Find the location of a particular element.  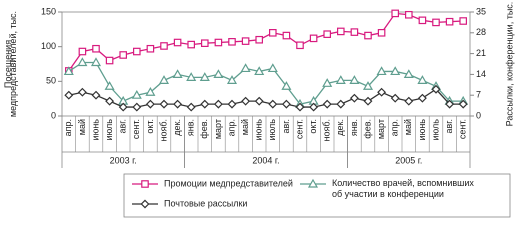

y-tick-label: 0 is located at coordinates (53, 115).